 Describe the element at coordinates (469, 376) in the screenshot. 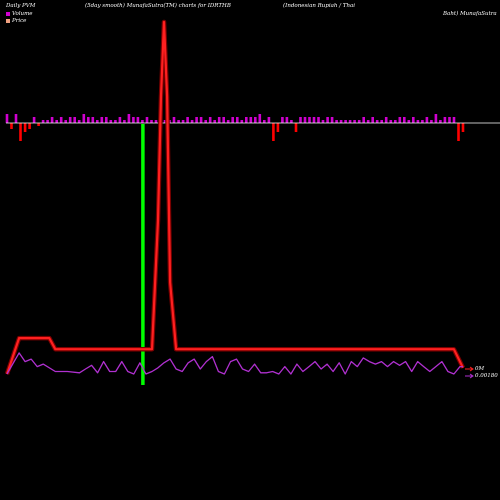

I see `price-level-arrow` at that location.